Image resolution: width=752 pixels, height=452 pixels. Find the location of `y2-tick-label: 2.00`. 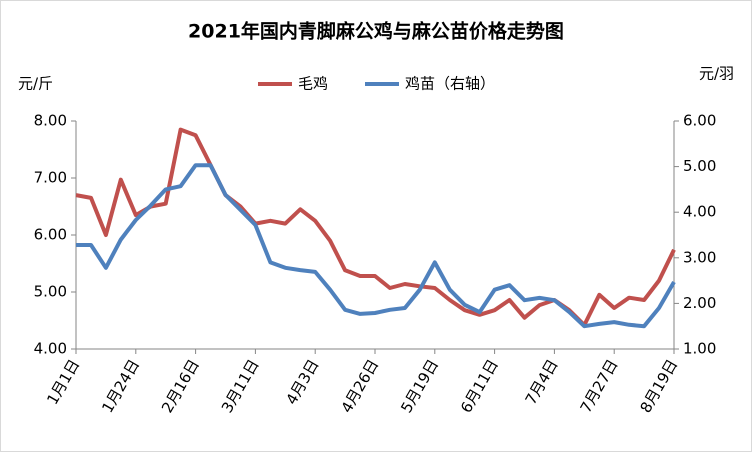

y2-tick-label: 2.00 is located at coordinates (699, 303).